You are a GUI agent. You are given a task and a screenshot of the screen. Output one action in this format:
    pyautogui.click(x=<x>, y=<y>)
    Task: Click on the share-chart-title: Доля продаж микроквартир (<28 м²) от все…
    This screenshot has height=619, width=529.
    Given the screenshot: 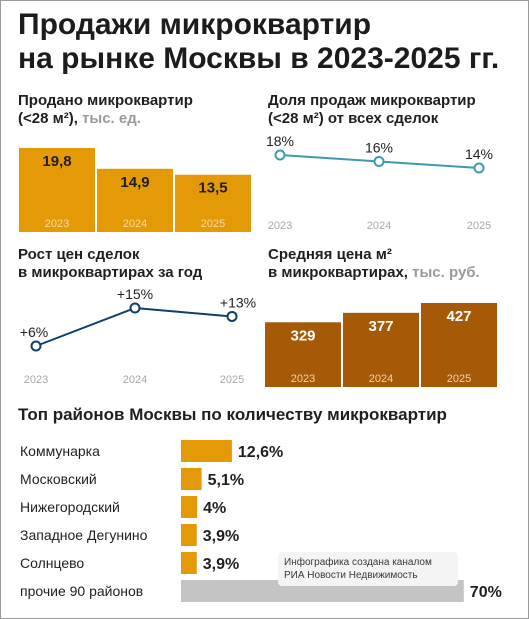 What is the action you would take?
    pyautogui.click(x=372, y=110)
    